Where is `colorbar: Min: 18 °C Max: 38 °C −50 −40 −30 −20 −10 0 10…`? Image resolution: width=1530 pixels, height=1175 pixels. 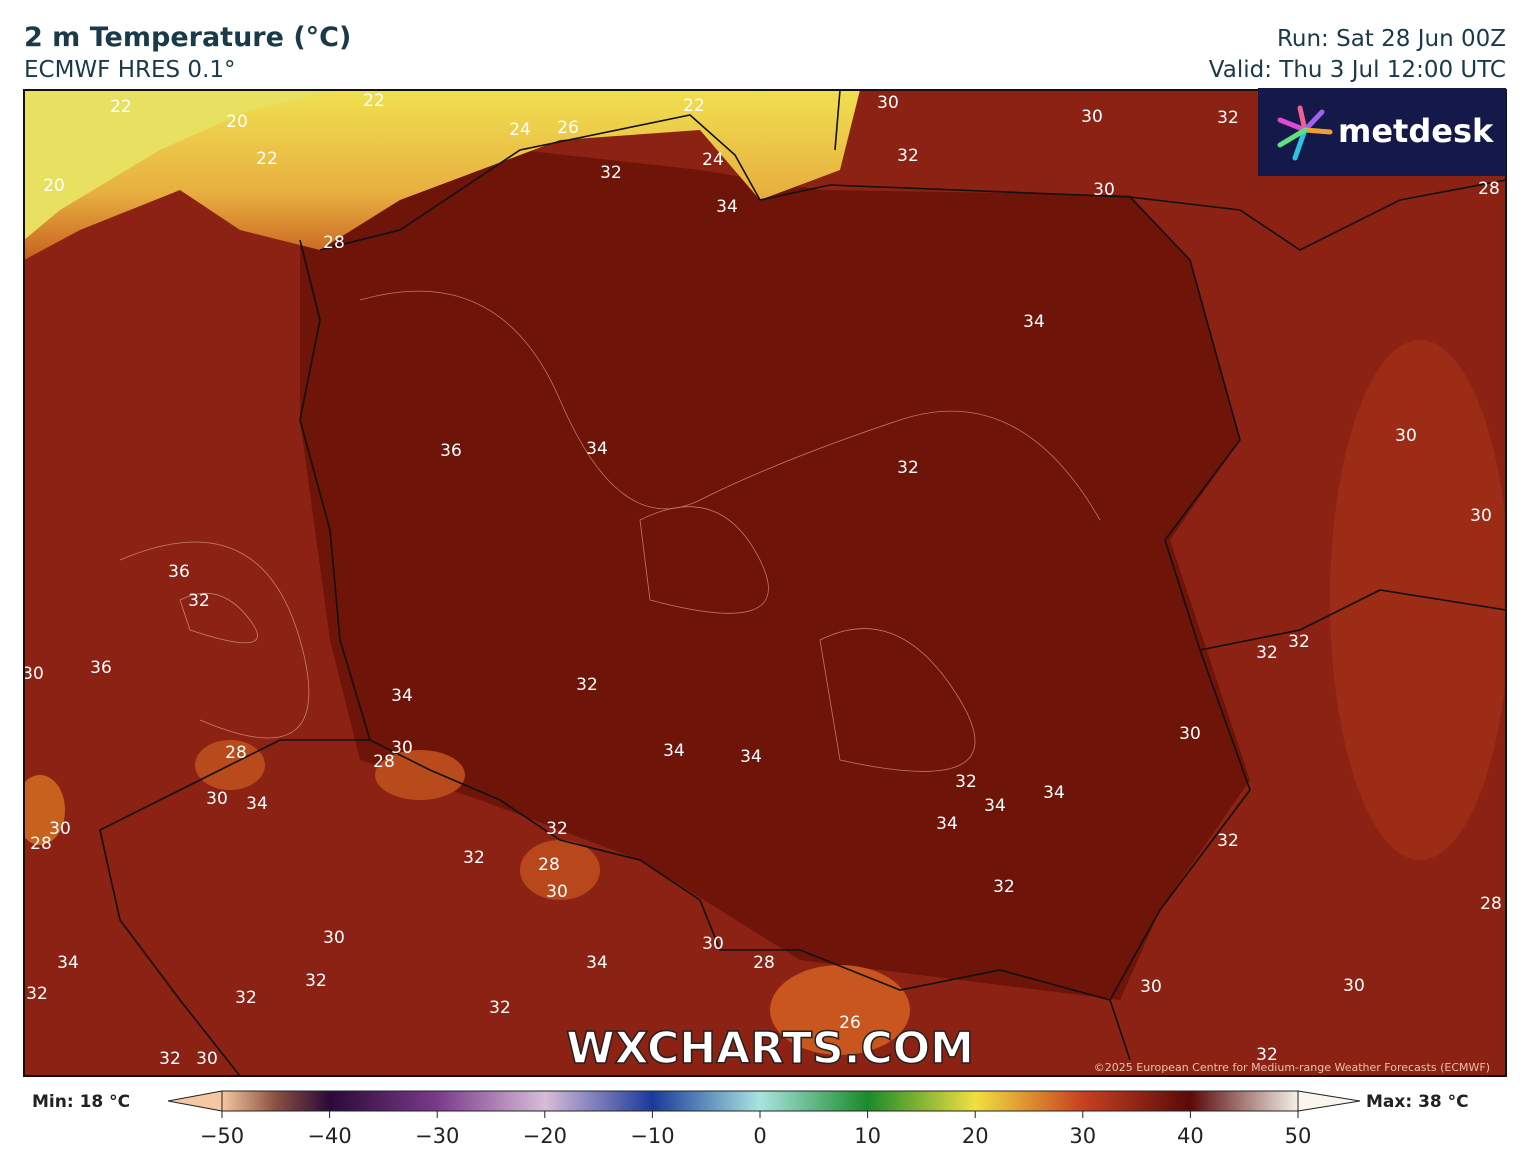
colorbar: Min: 18 °C Max: 38 °C −50 −40 −30 −20 −10 0 10… is located at coordinates (750, 1119).